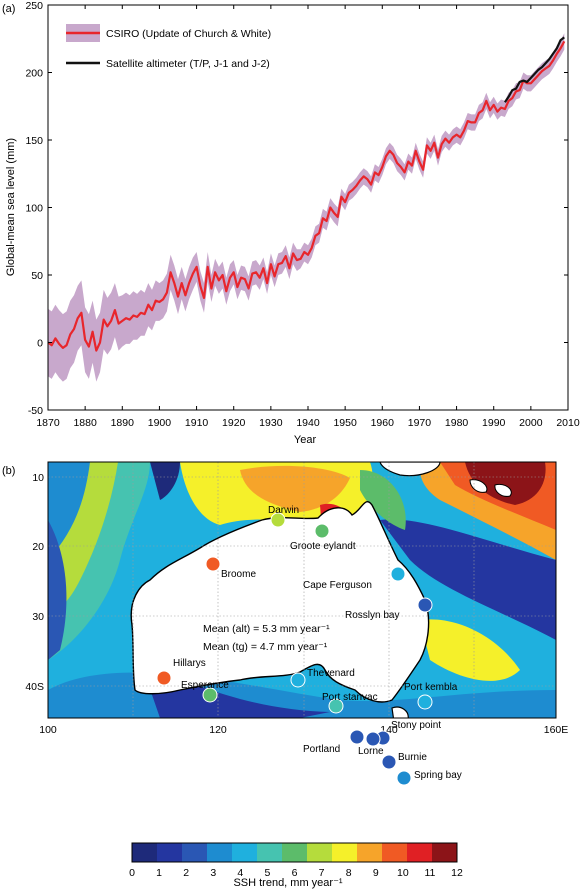  I want to click on x-tick-label: 2010, so click(568, 423).